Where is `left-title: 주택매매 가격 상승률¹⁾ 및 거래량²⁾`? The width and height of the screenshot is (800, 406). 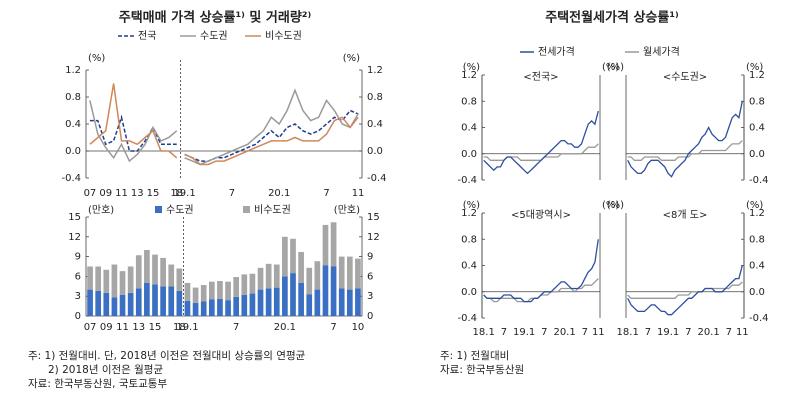
left-title: 주택매매 가격 상승률¹⁾ 및 거래량²⁾ is located at coordinates (215, 18).